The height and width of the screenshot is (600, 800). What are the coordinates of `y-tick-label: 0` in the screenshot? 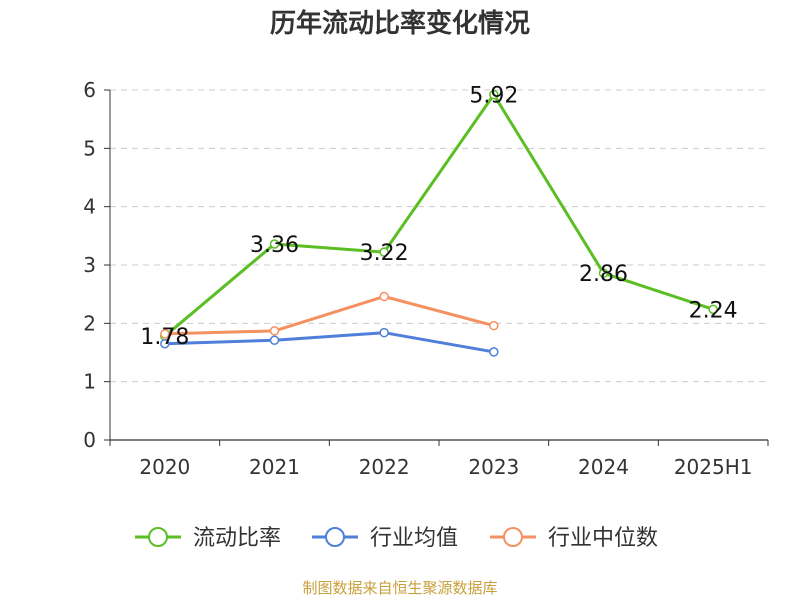 It's located at (89, 440).